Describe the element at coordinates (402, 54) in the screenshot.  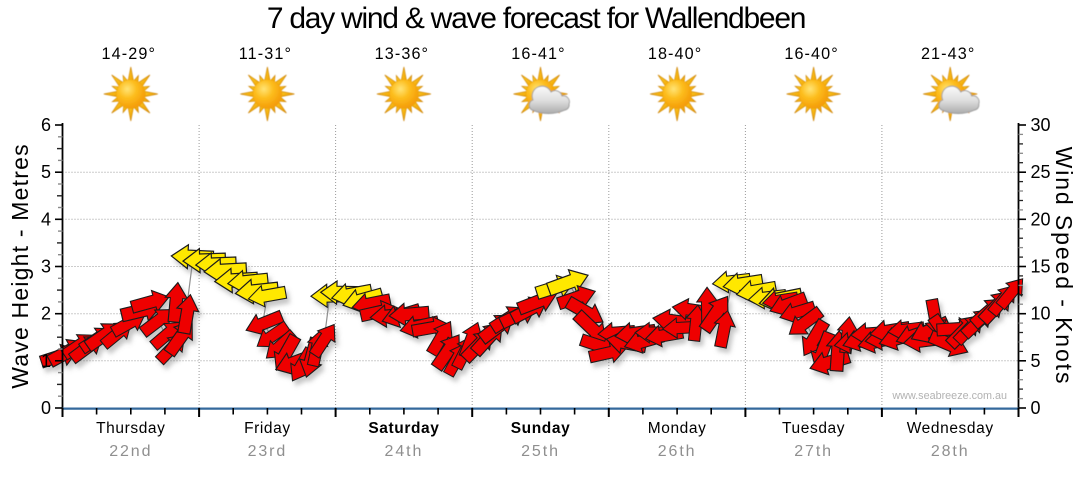
I see `svg-text: 13-36°` at that location.